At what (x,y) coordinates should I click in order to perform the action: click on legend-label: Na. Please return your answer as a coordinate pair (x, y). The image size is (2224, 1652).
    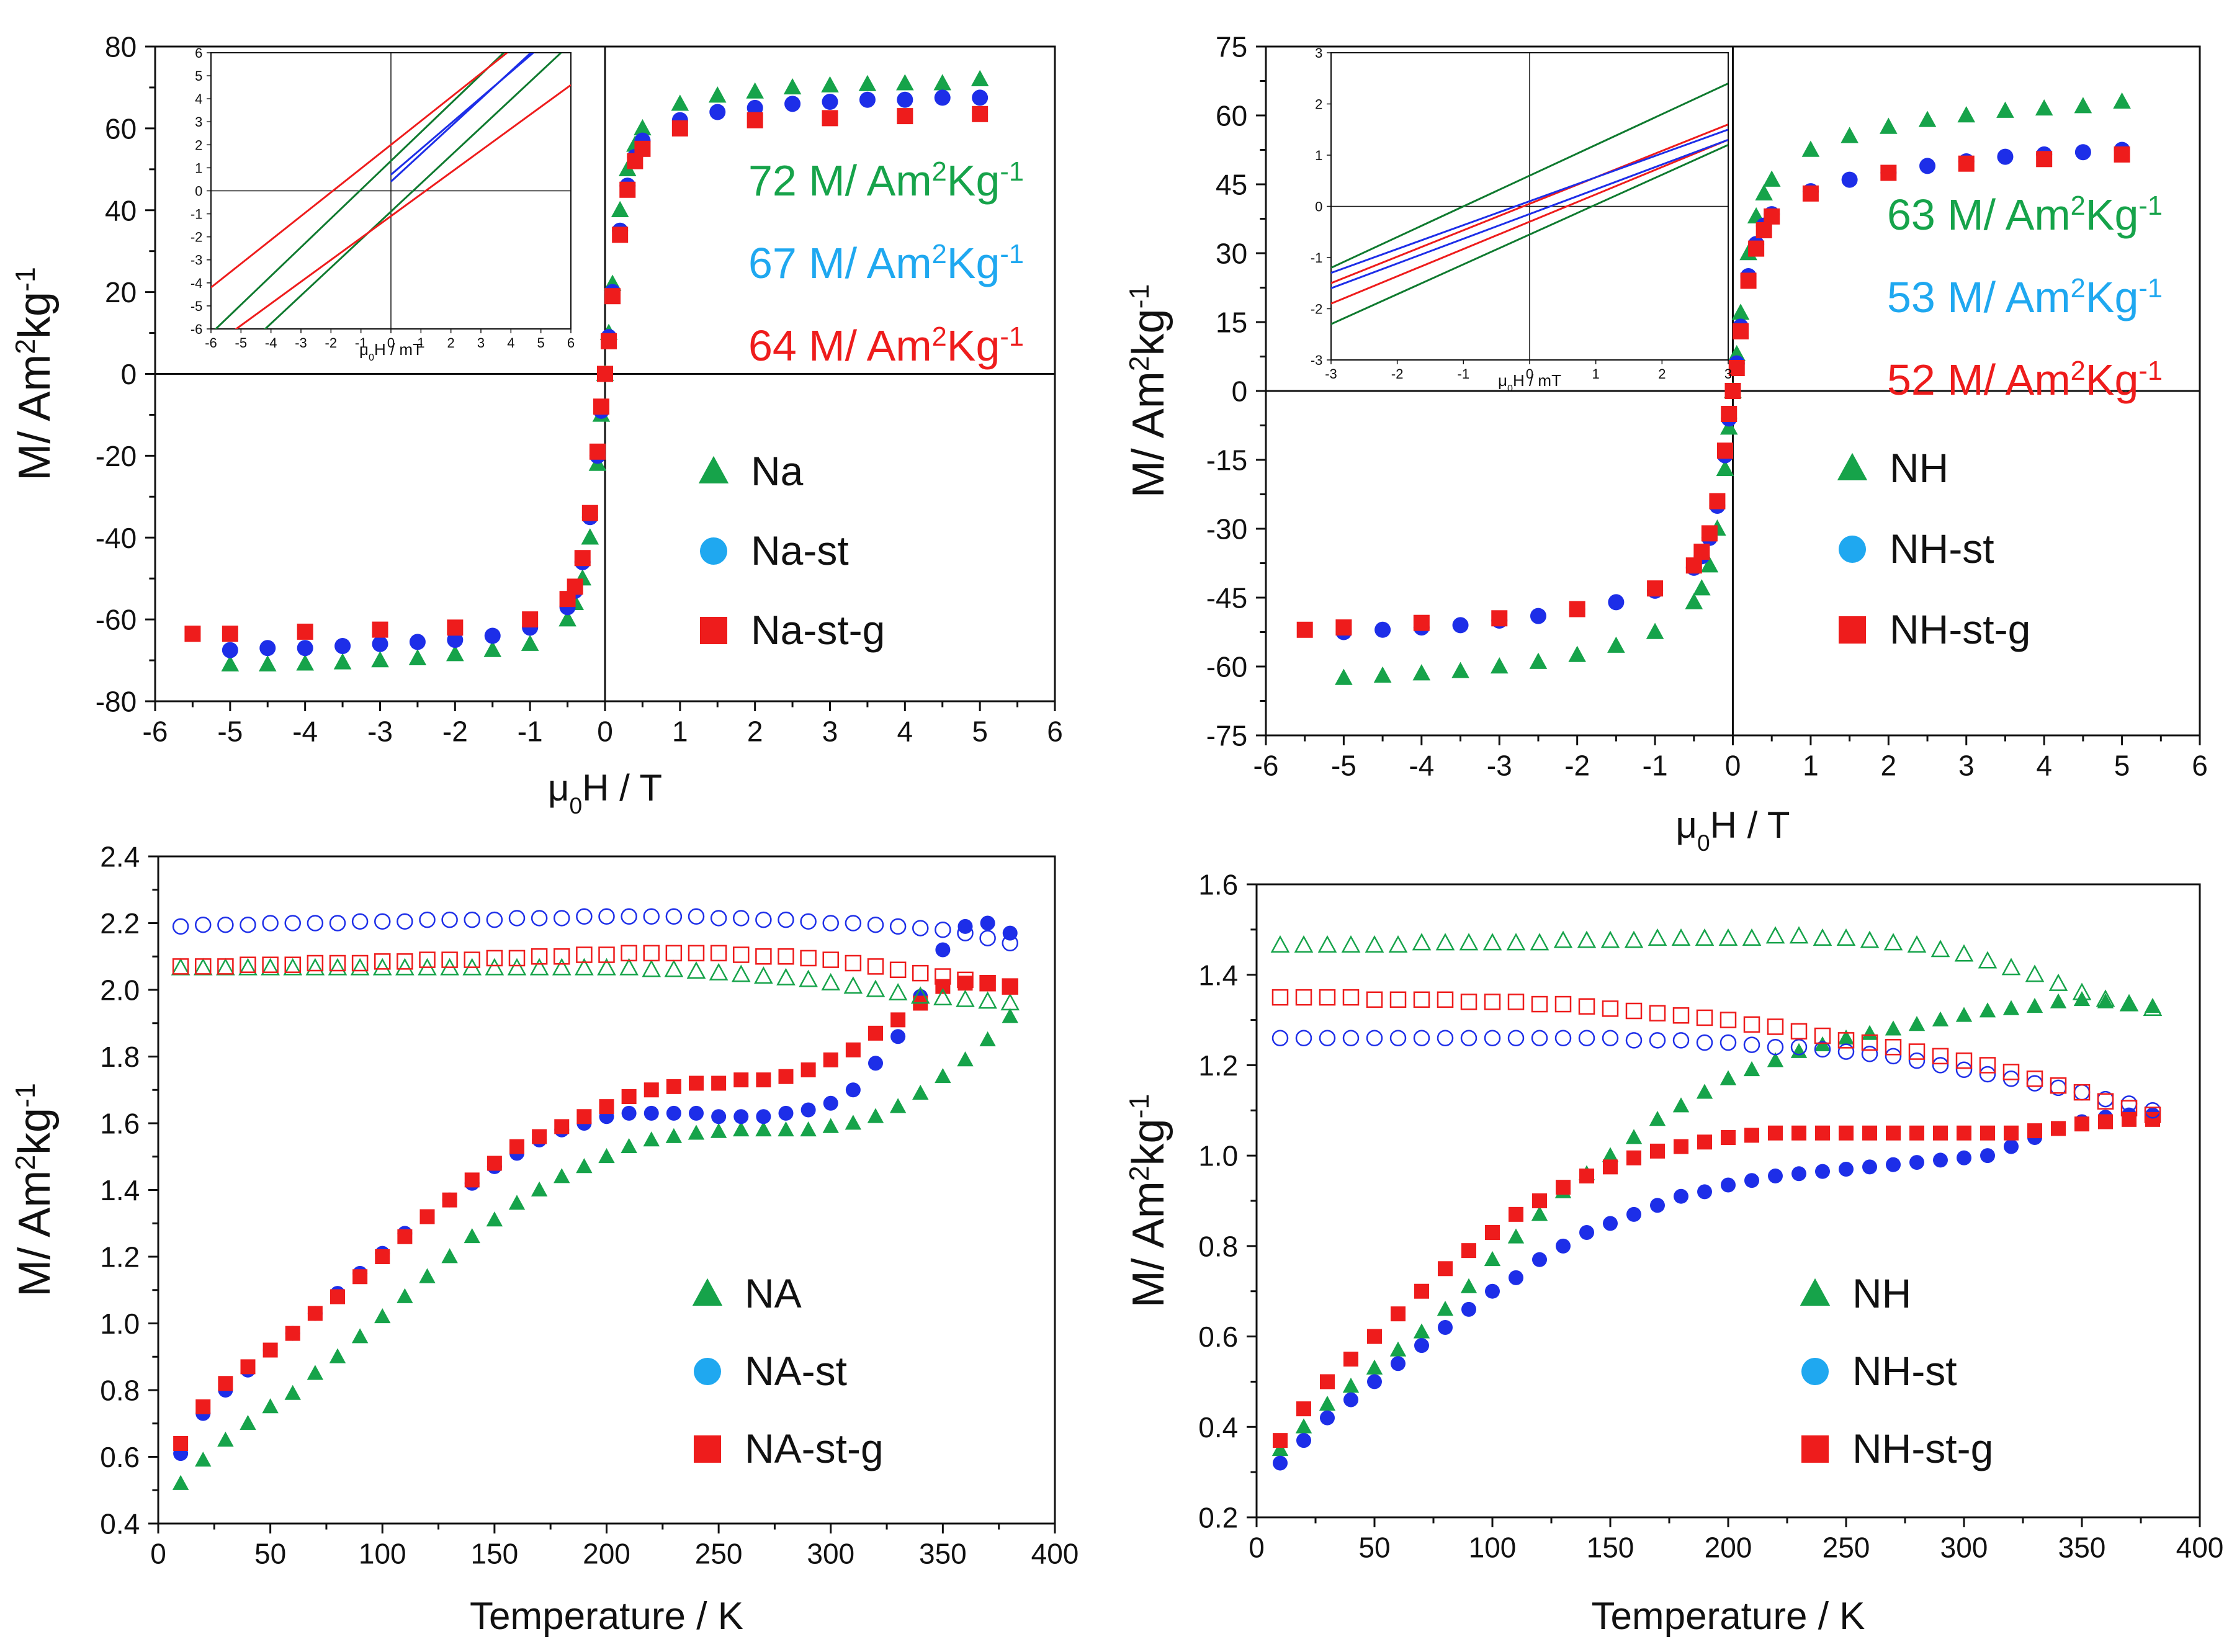
    Looking at the image, I should click on (778, 471).